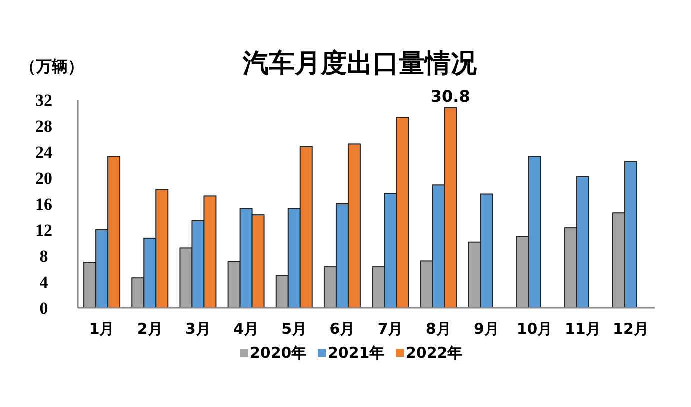  Describe the element at coordinates (44, 178) in the screenshot. I see `y-tick-label: 20` at that location.